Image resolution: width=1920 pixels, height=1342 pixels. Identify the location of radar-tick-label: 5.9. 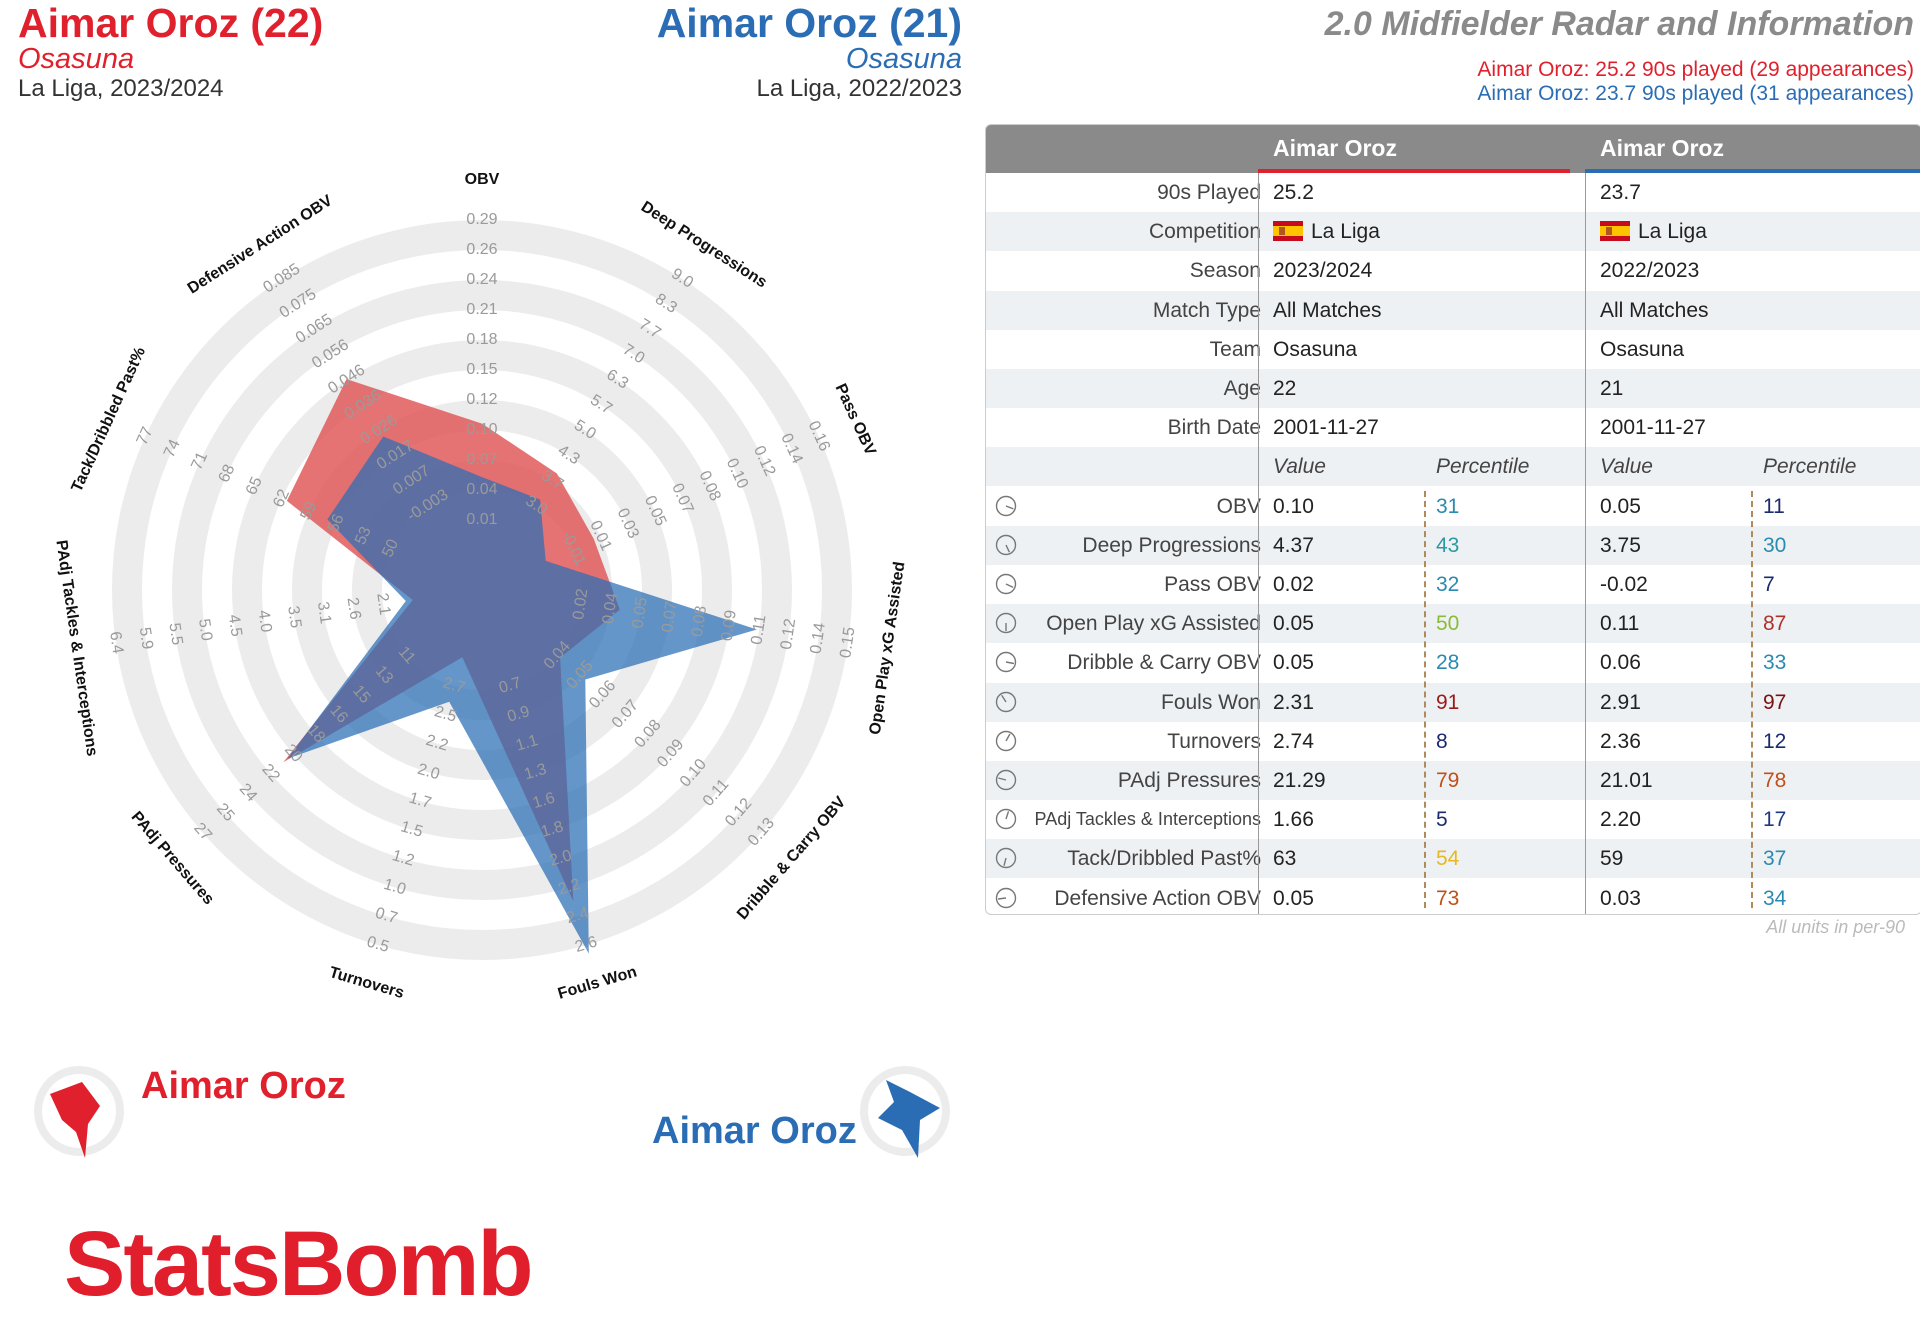
(146, 638).